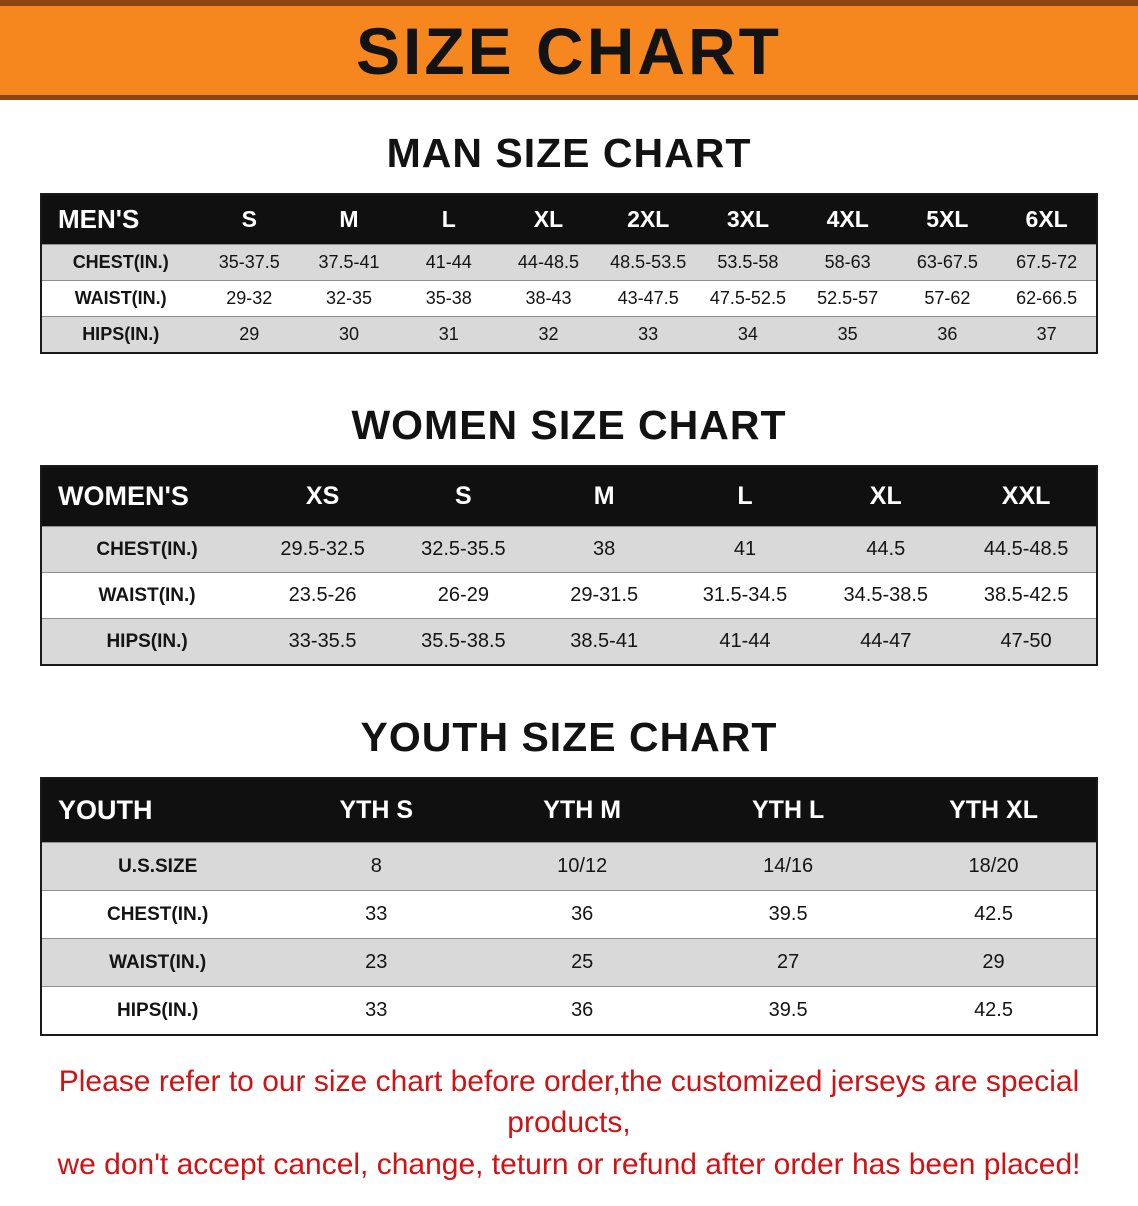  I want to click on size-column-header: L, so click(448, 219).